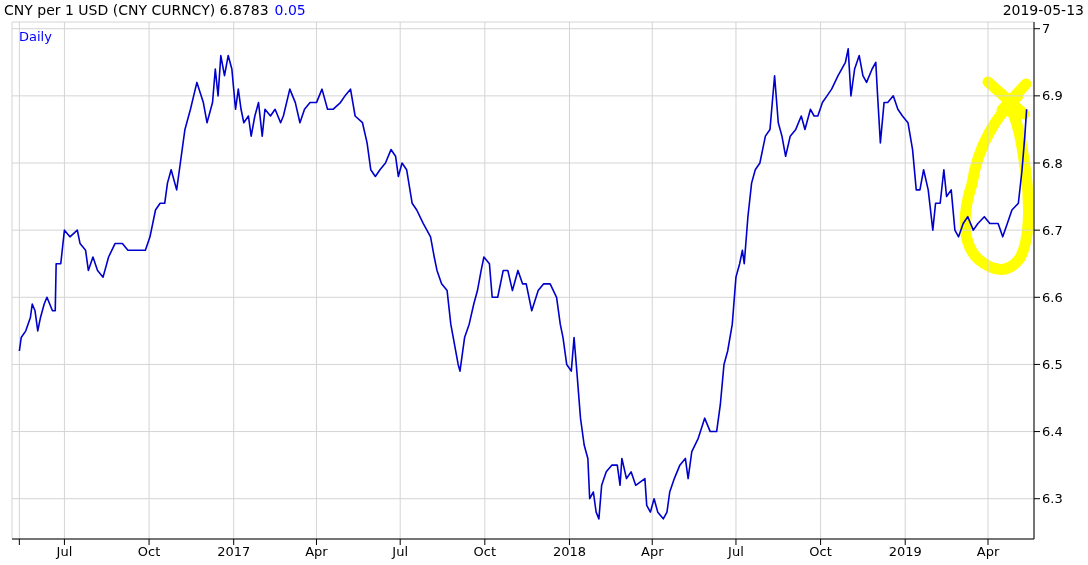  What do you see at coordinates (569, 552) in the screenshot?
I see `x-tick-label: 2018` at bounding box center [569, 552].